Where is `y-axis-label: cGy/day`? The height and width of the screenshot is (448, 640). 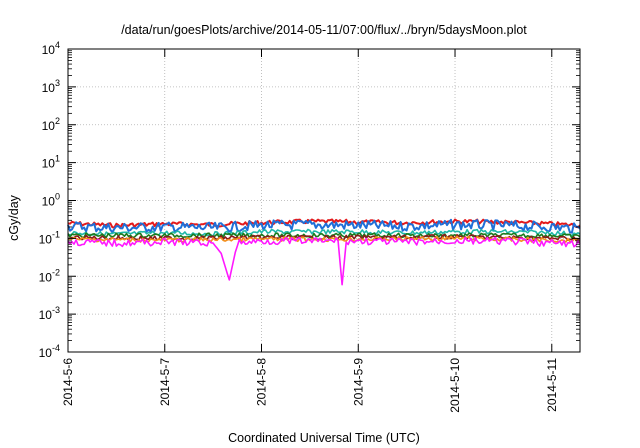
y-axis-label: cGy/day is located at coordinates (14, 217).